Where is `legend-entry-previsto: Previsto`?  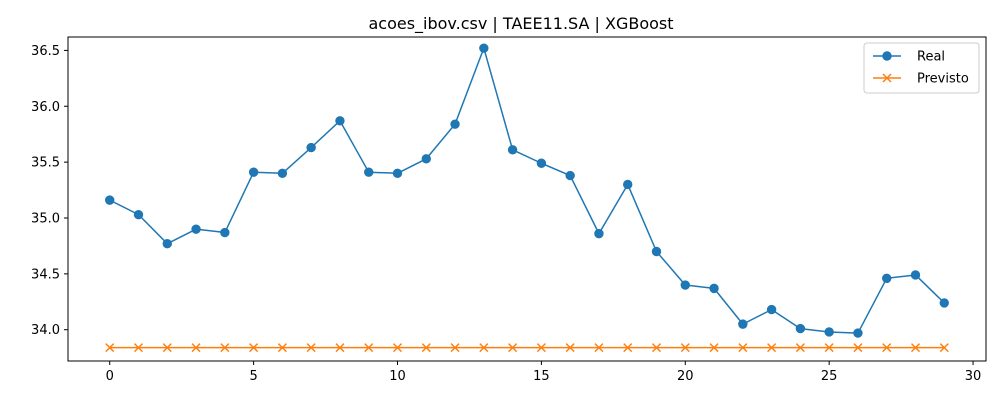 legend-entry-previsto: Previsto is located at coordinates (921, 79).